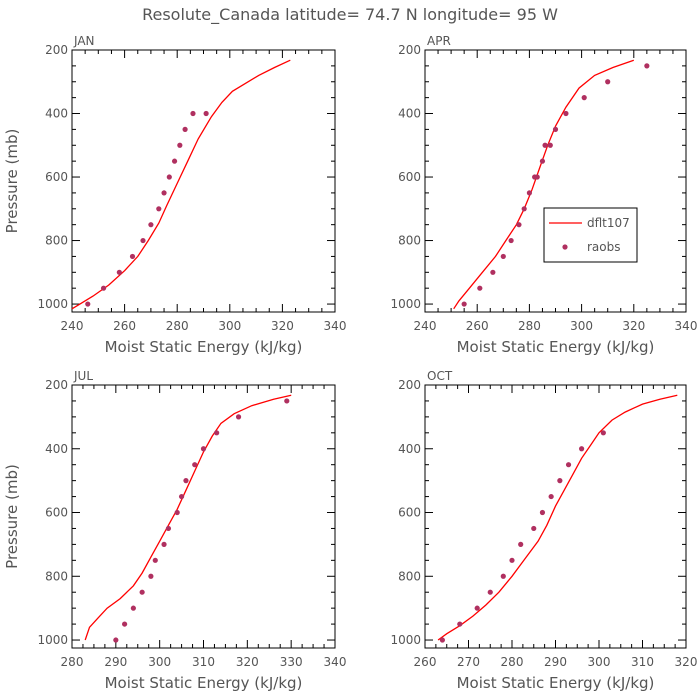 The height and width of the screenshot is (700, 700). Describe the element at coordinates (203, 662) in the screenshot. I see `x-tick-label: 310` at that location.